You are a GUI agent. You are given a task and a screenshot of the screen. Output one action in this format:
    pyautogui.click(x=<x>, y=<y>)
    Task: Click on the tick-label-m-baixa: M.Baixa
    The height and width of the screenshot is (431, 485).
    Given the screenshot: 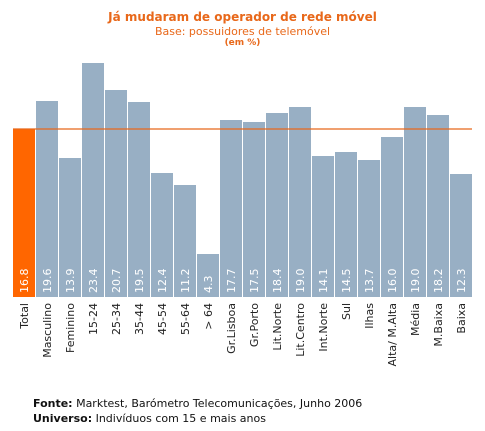 What is the action you would take?
    pyautogui.click(x=438, y=325)
    